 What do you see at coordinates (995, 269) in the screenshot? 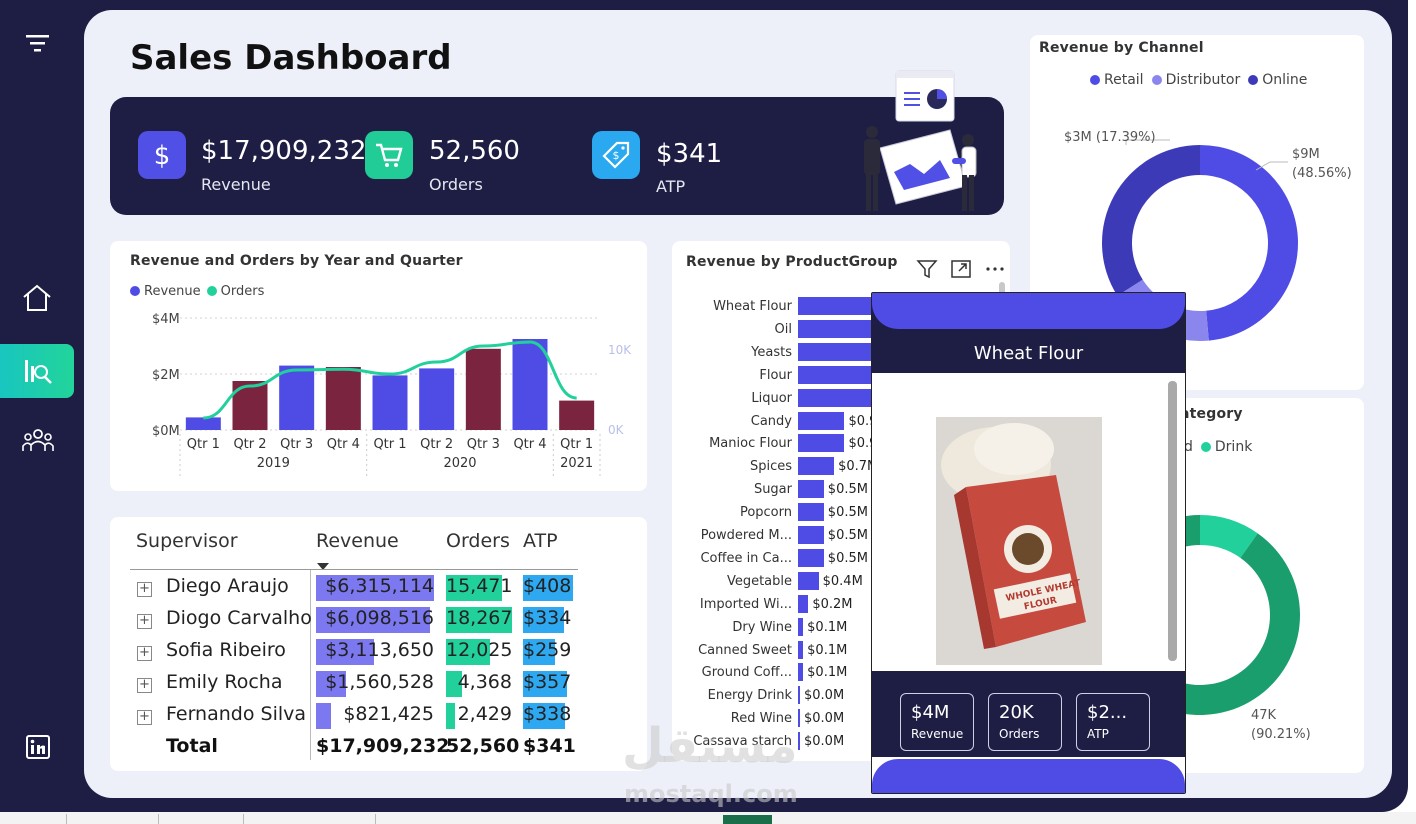
I see `more-options-icon` at bounding box center [995, 269].